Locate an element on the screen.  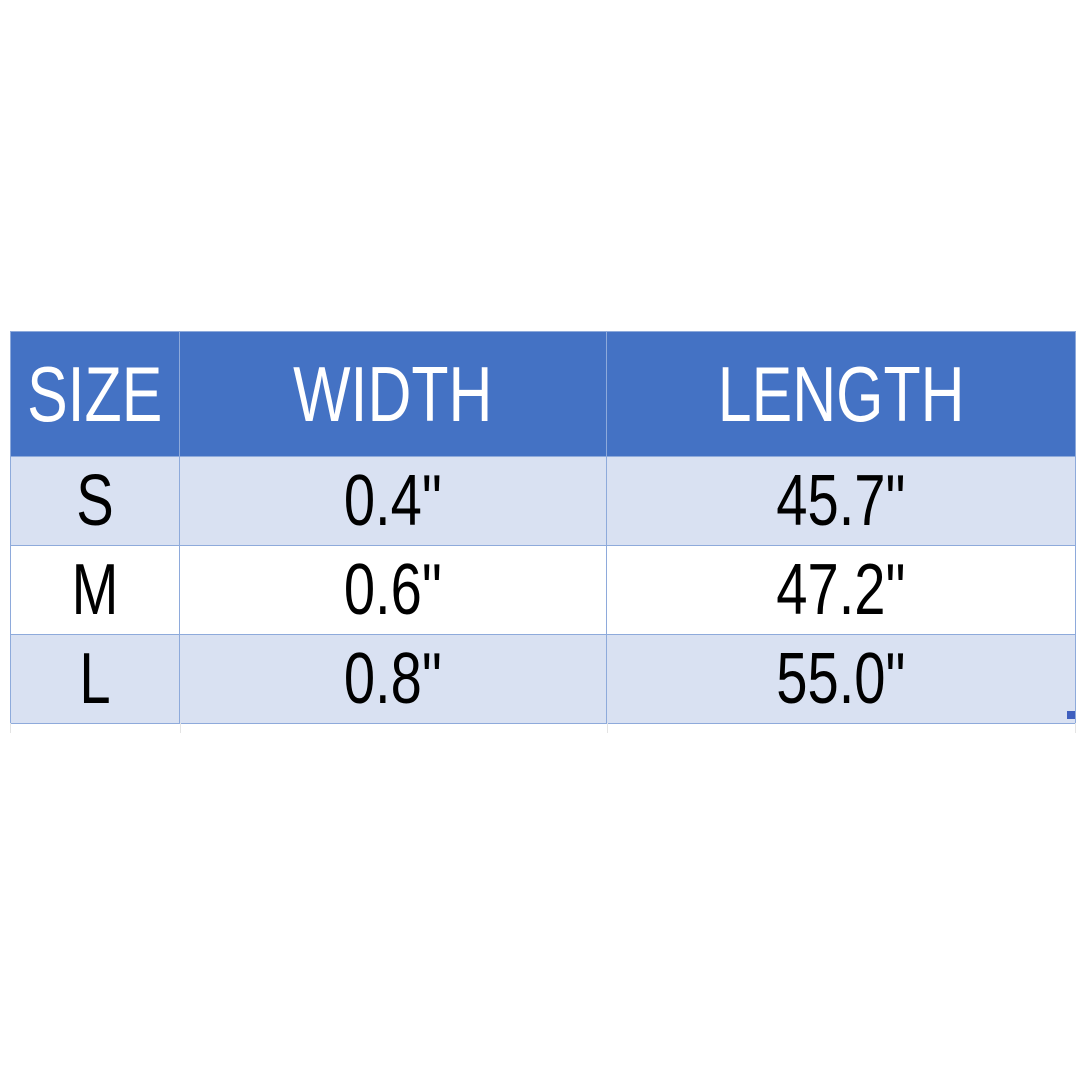
cell-width: 0.8" is located at coordinates (393, 679).